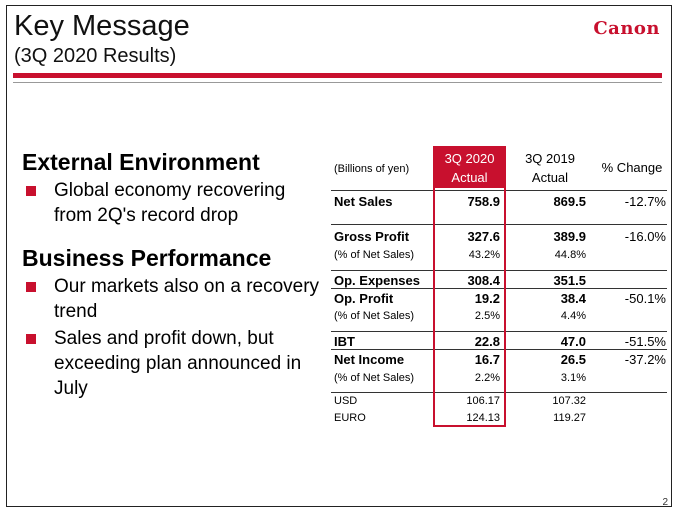 This screenshot has width=680, height=514. Describe the element at coordinates (569, 201) in the screenshot. I see `value-3q2019: 869.5` at that location.